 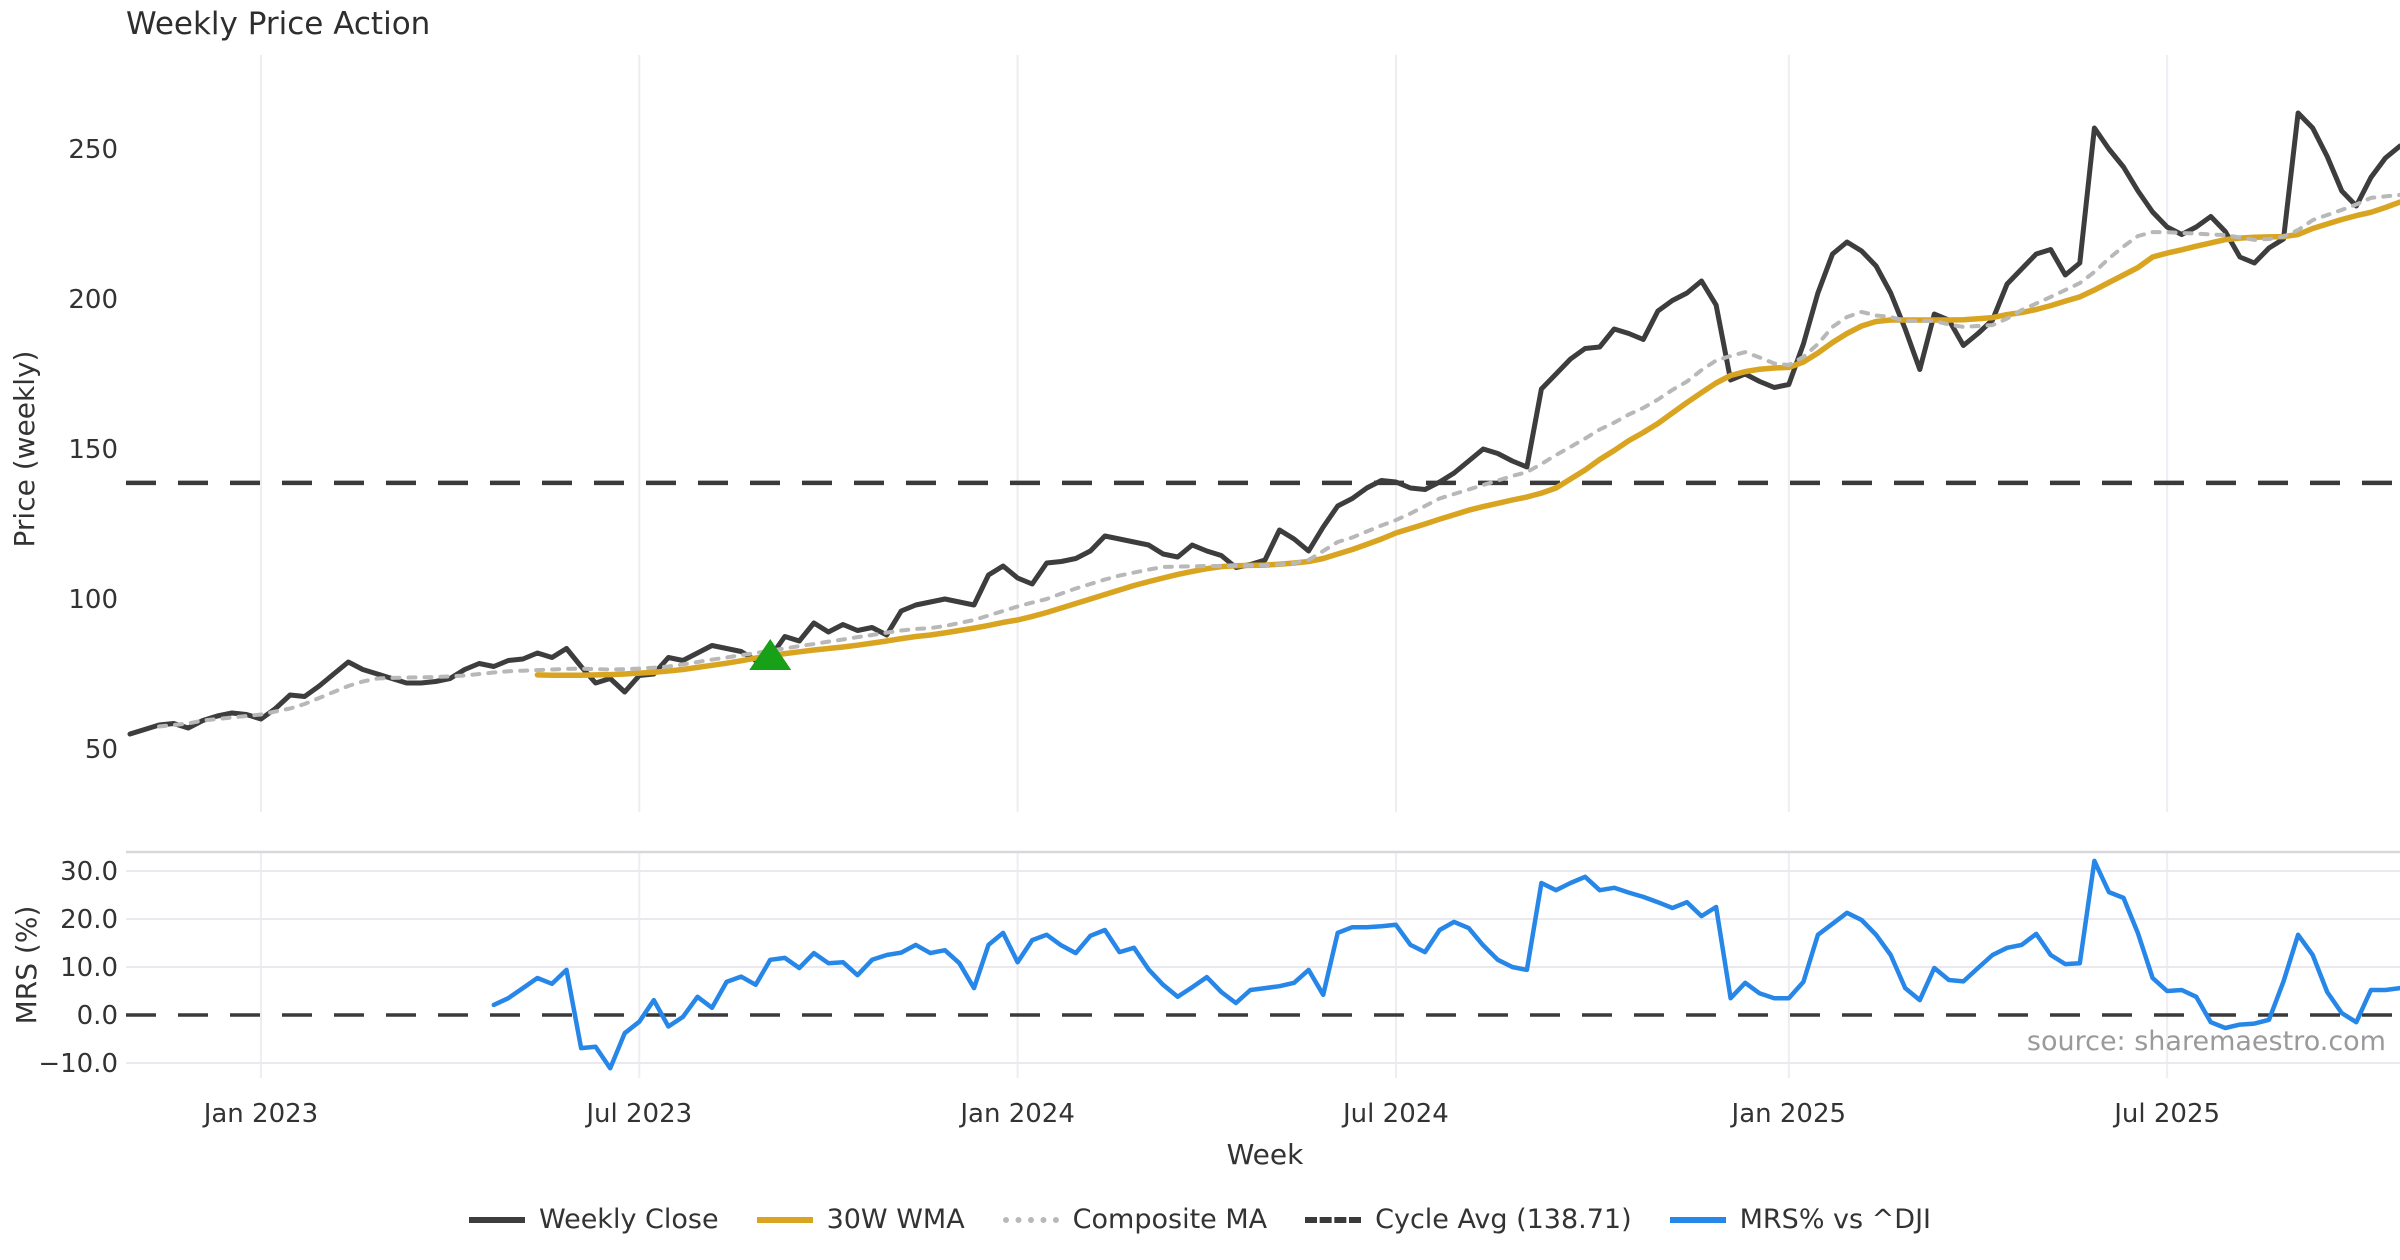 What do you see at coordinates (1030, 1219) in the screenshot?
I see `legend-swatch-dotted-icon` at bounding box center [1030, 1219].